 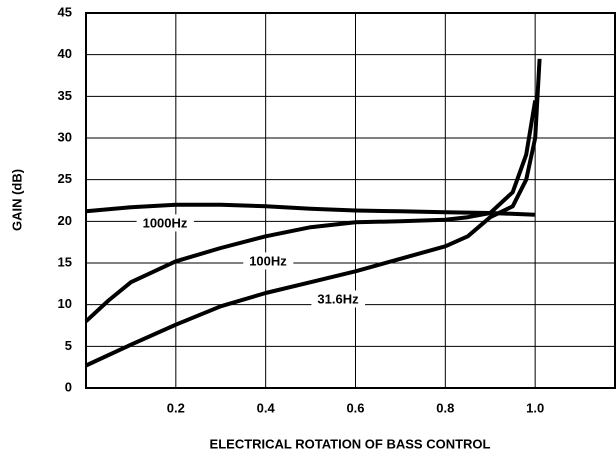 I want to click on y-tick-label: 30, so click(x=65, y=136).